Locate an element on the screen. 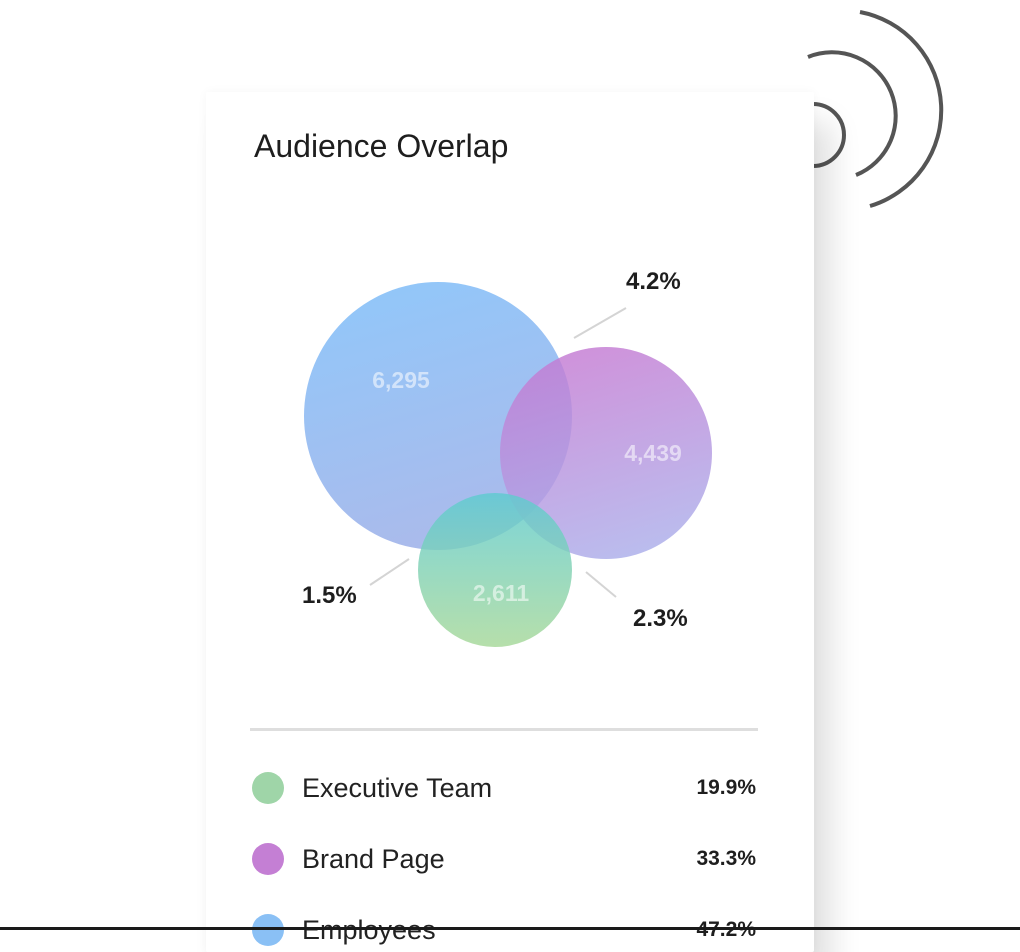 The height and width of the screenshot is (952, 1020). executive-team-count-label: 2,611 is located at coordinates (501, 593).